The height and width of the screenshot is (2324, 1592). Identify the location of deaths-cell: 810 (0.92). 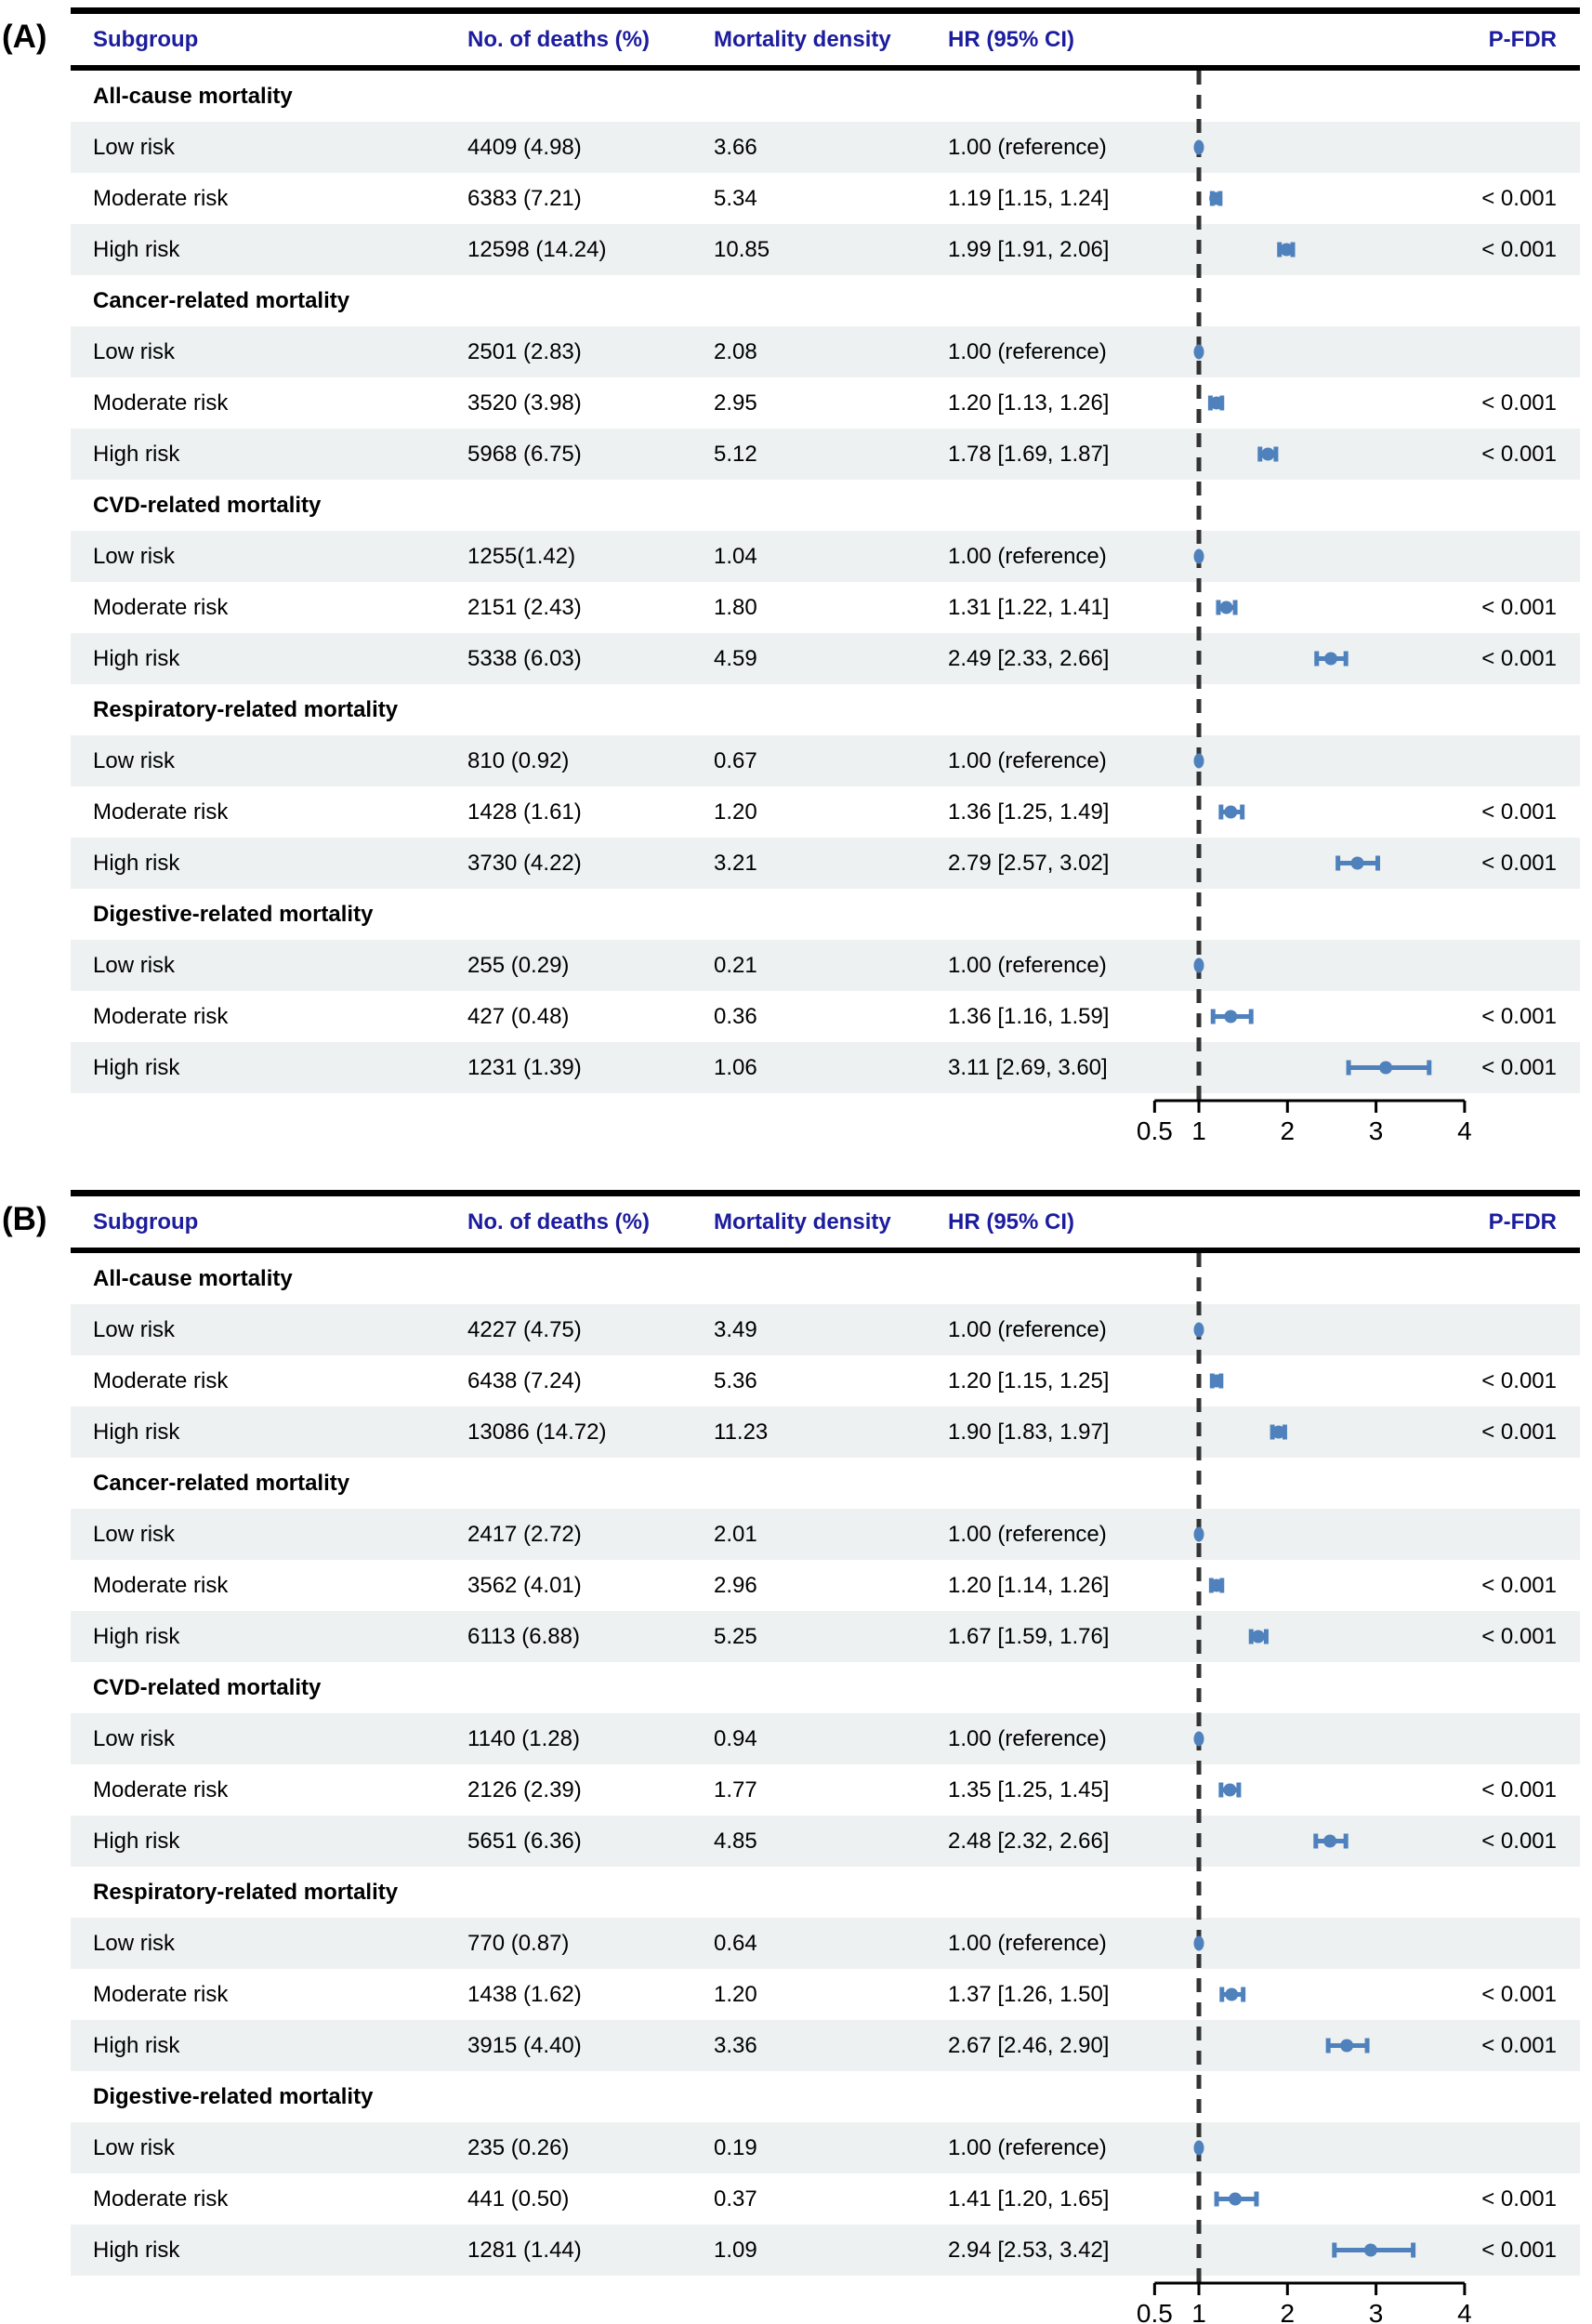
(518, 760).